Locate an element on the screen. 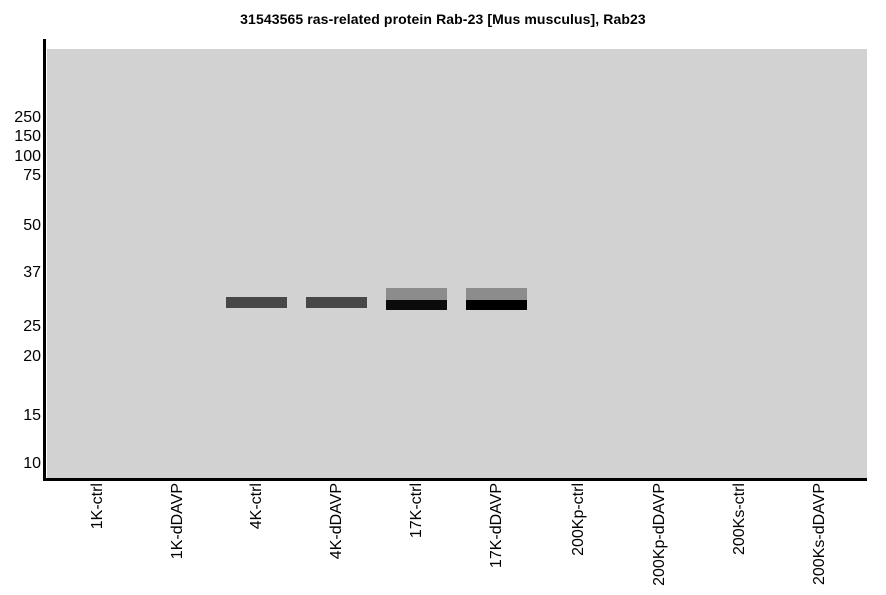  mw-marker-label: 20 is located at coordinates (32, 356).